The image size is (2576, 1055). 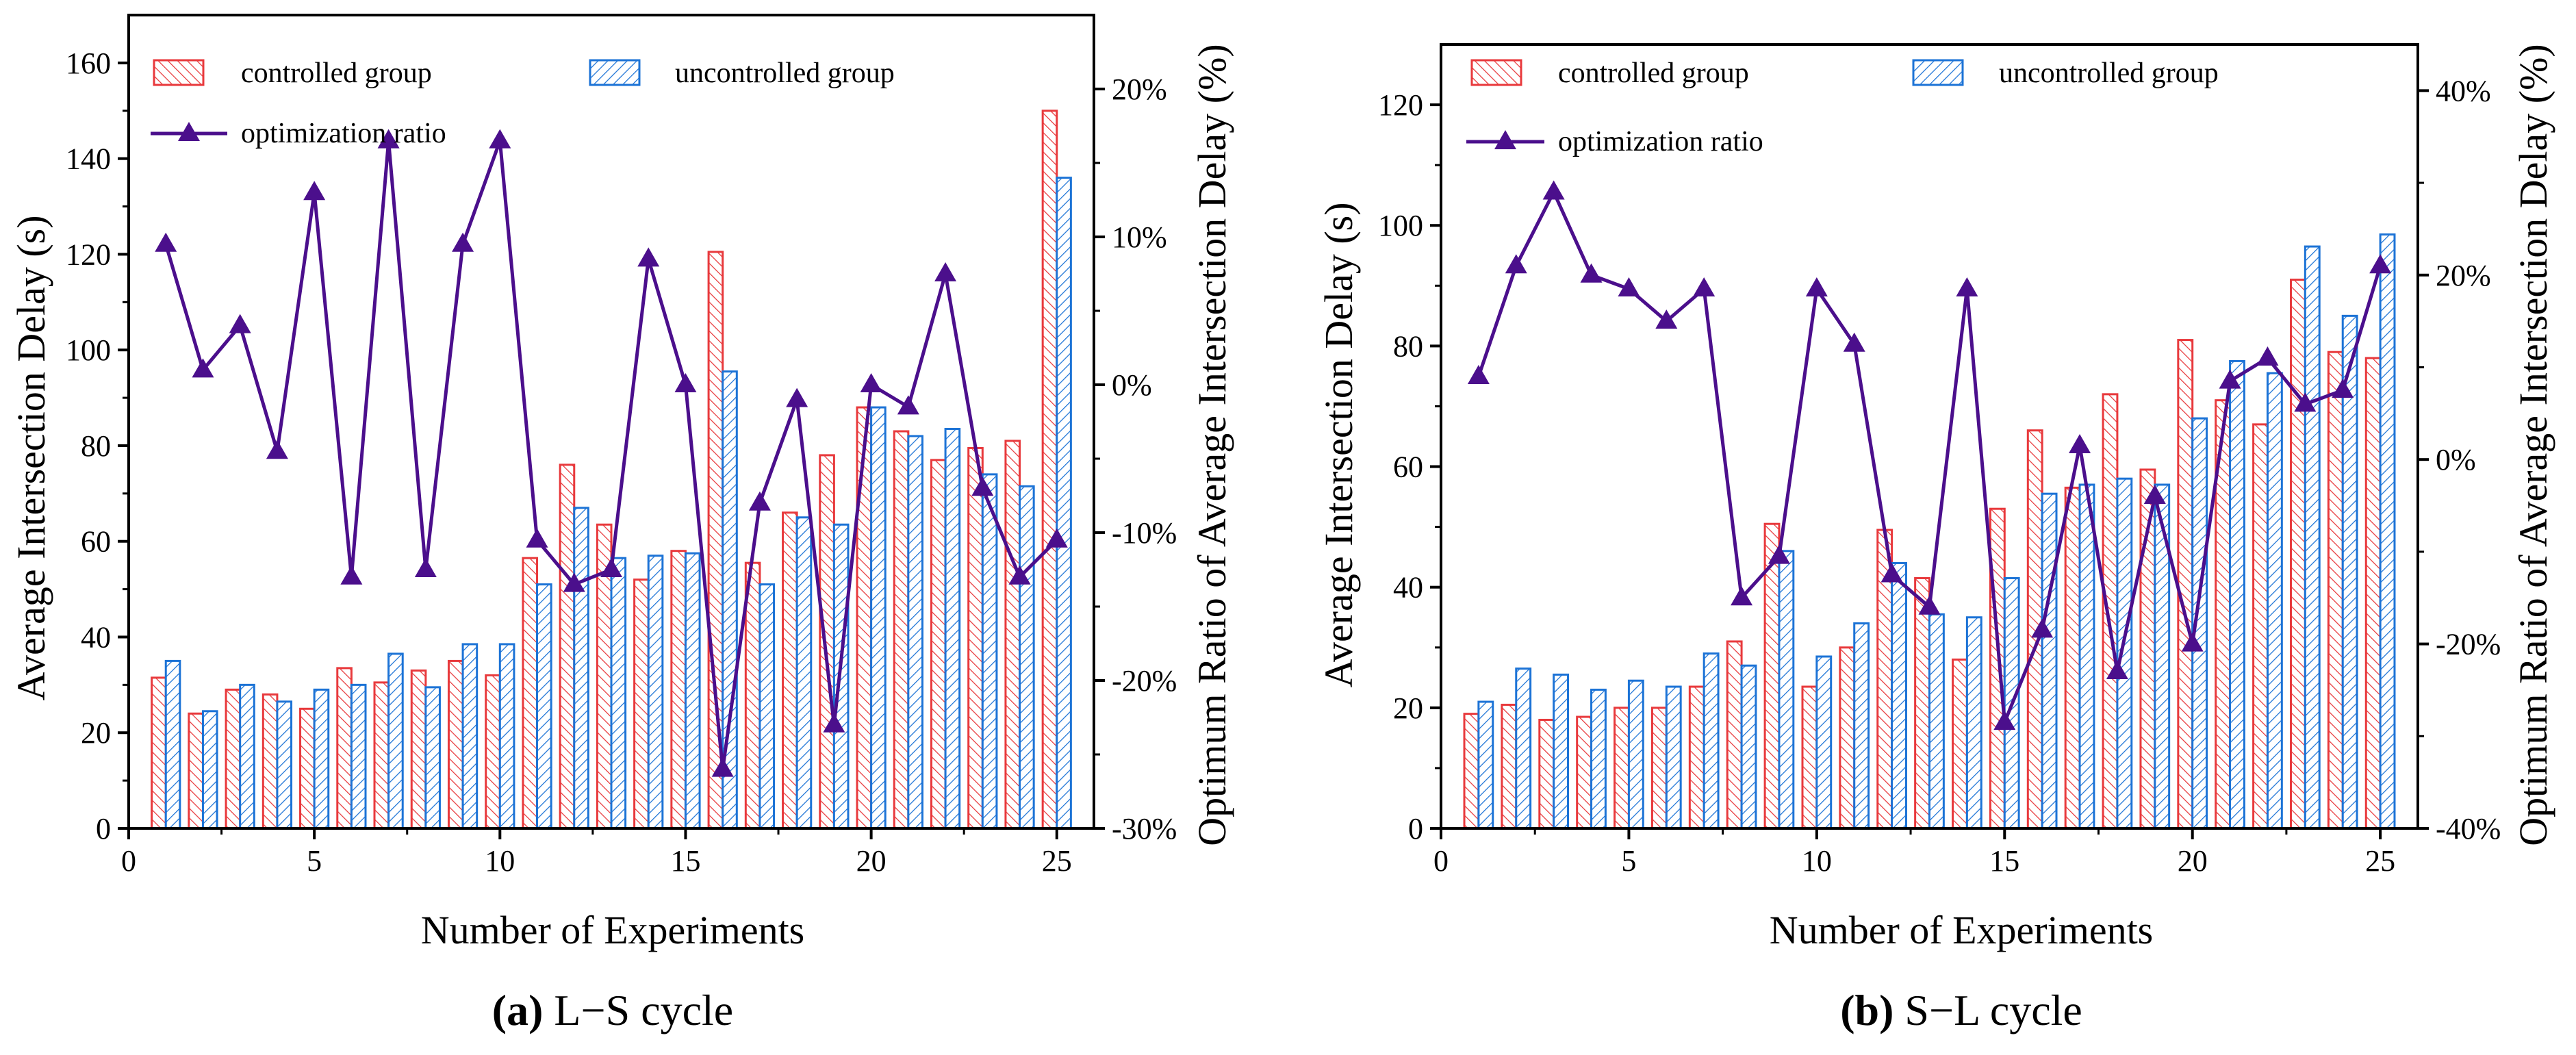 I want to click on y2-tick-label-b-0: 0%, so click(x=2456, y=459).